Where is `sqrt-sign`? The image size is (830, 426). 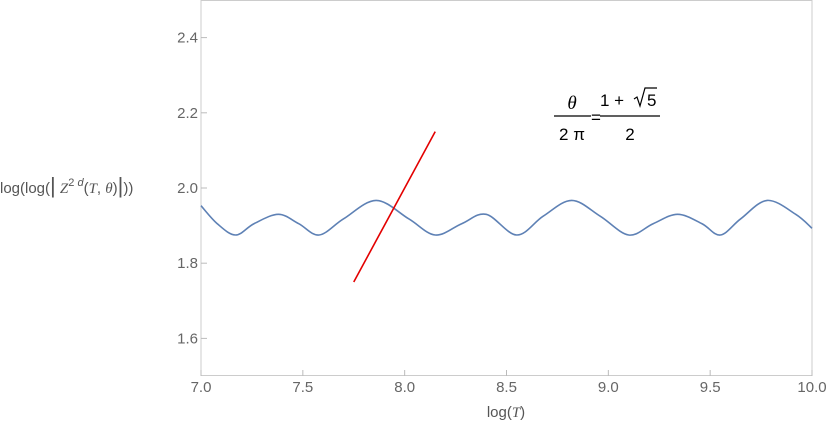 sqrt-sign is located at coordinates (645, 98).